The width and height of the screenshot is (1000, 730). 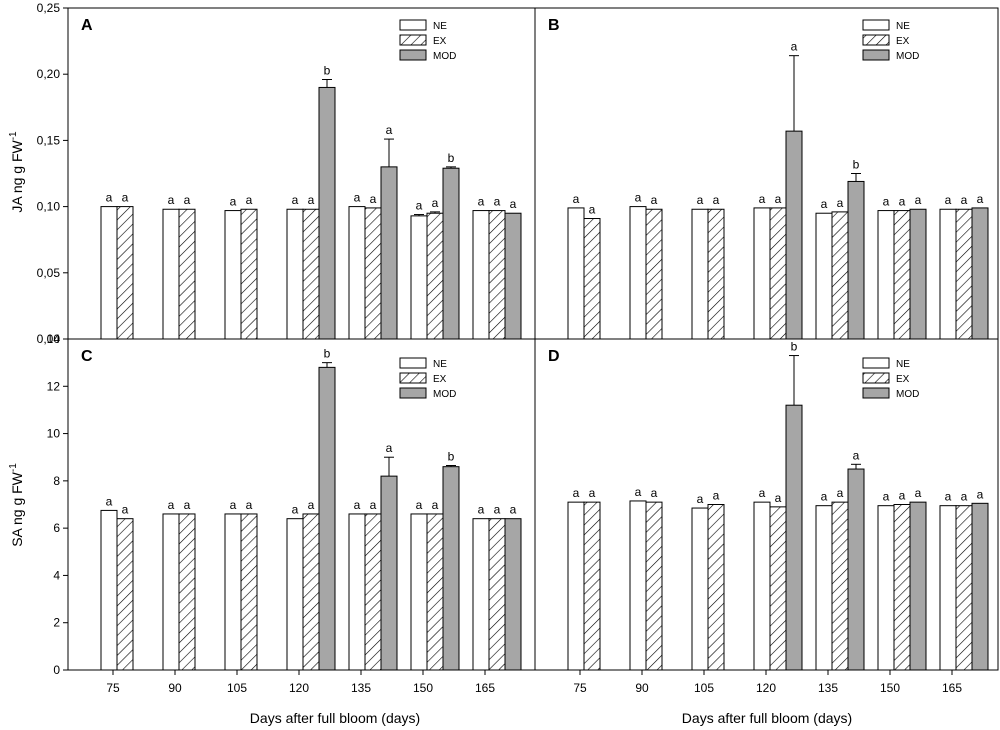 I want to click on x-tick-label: 135, so click(x=361, y=688).